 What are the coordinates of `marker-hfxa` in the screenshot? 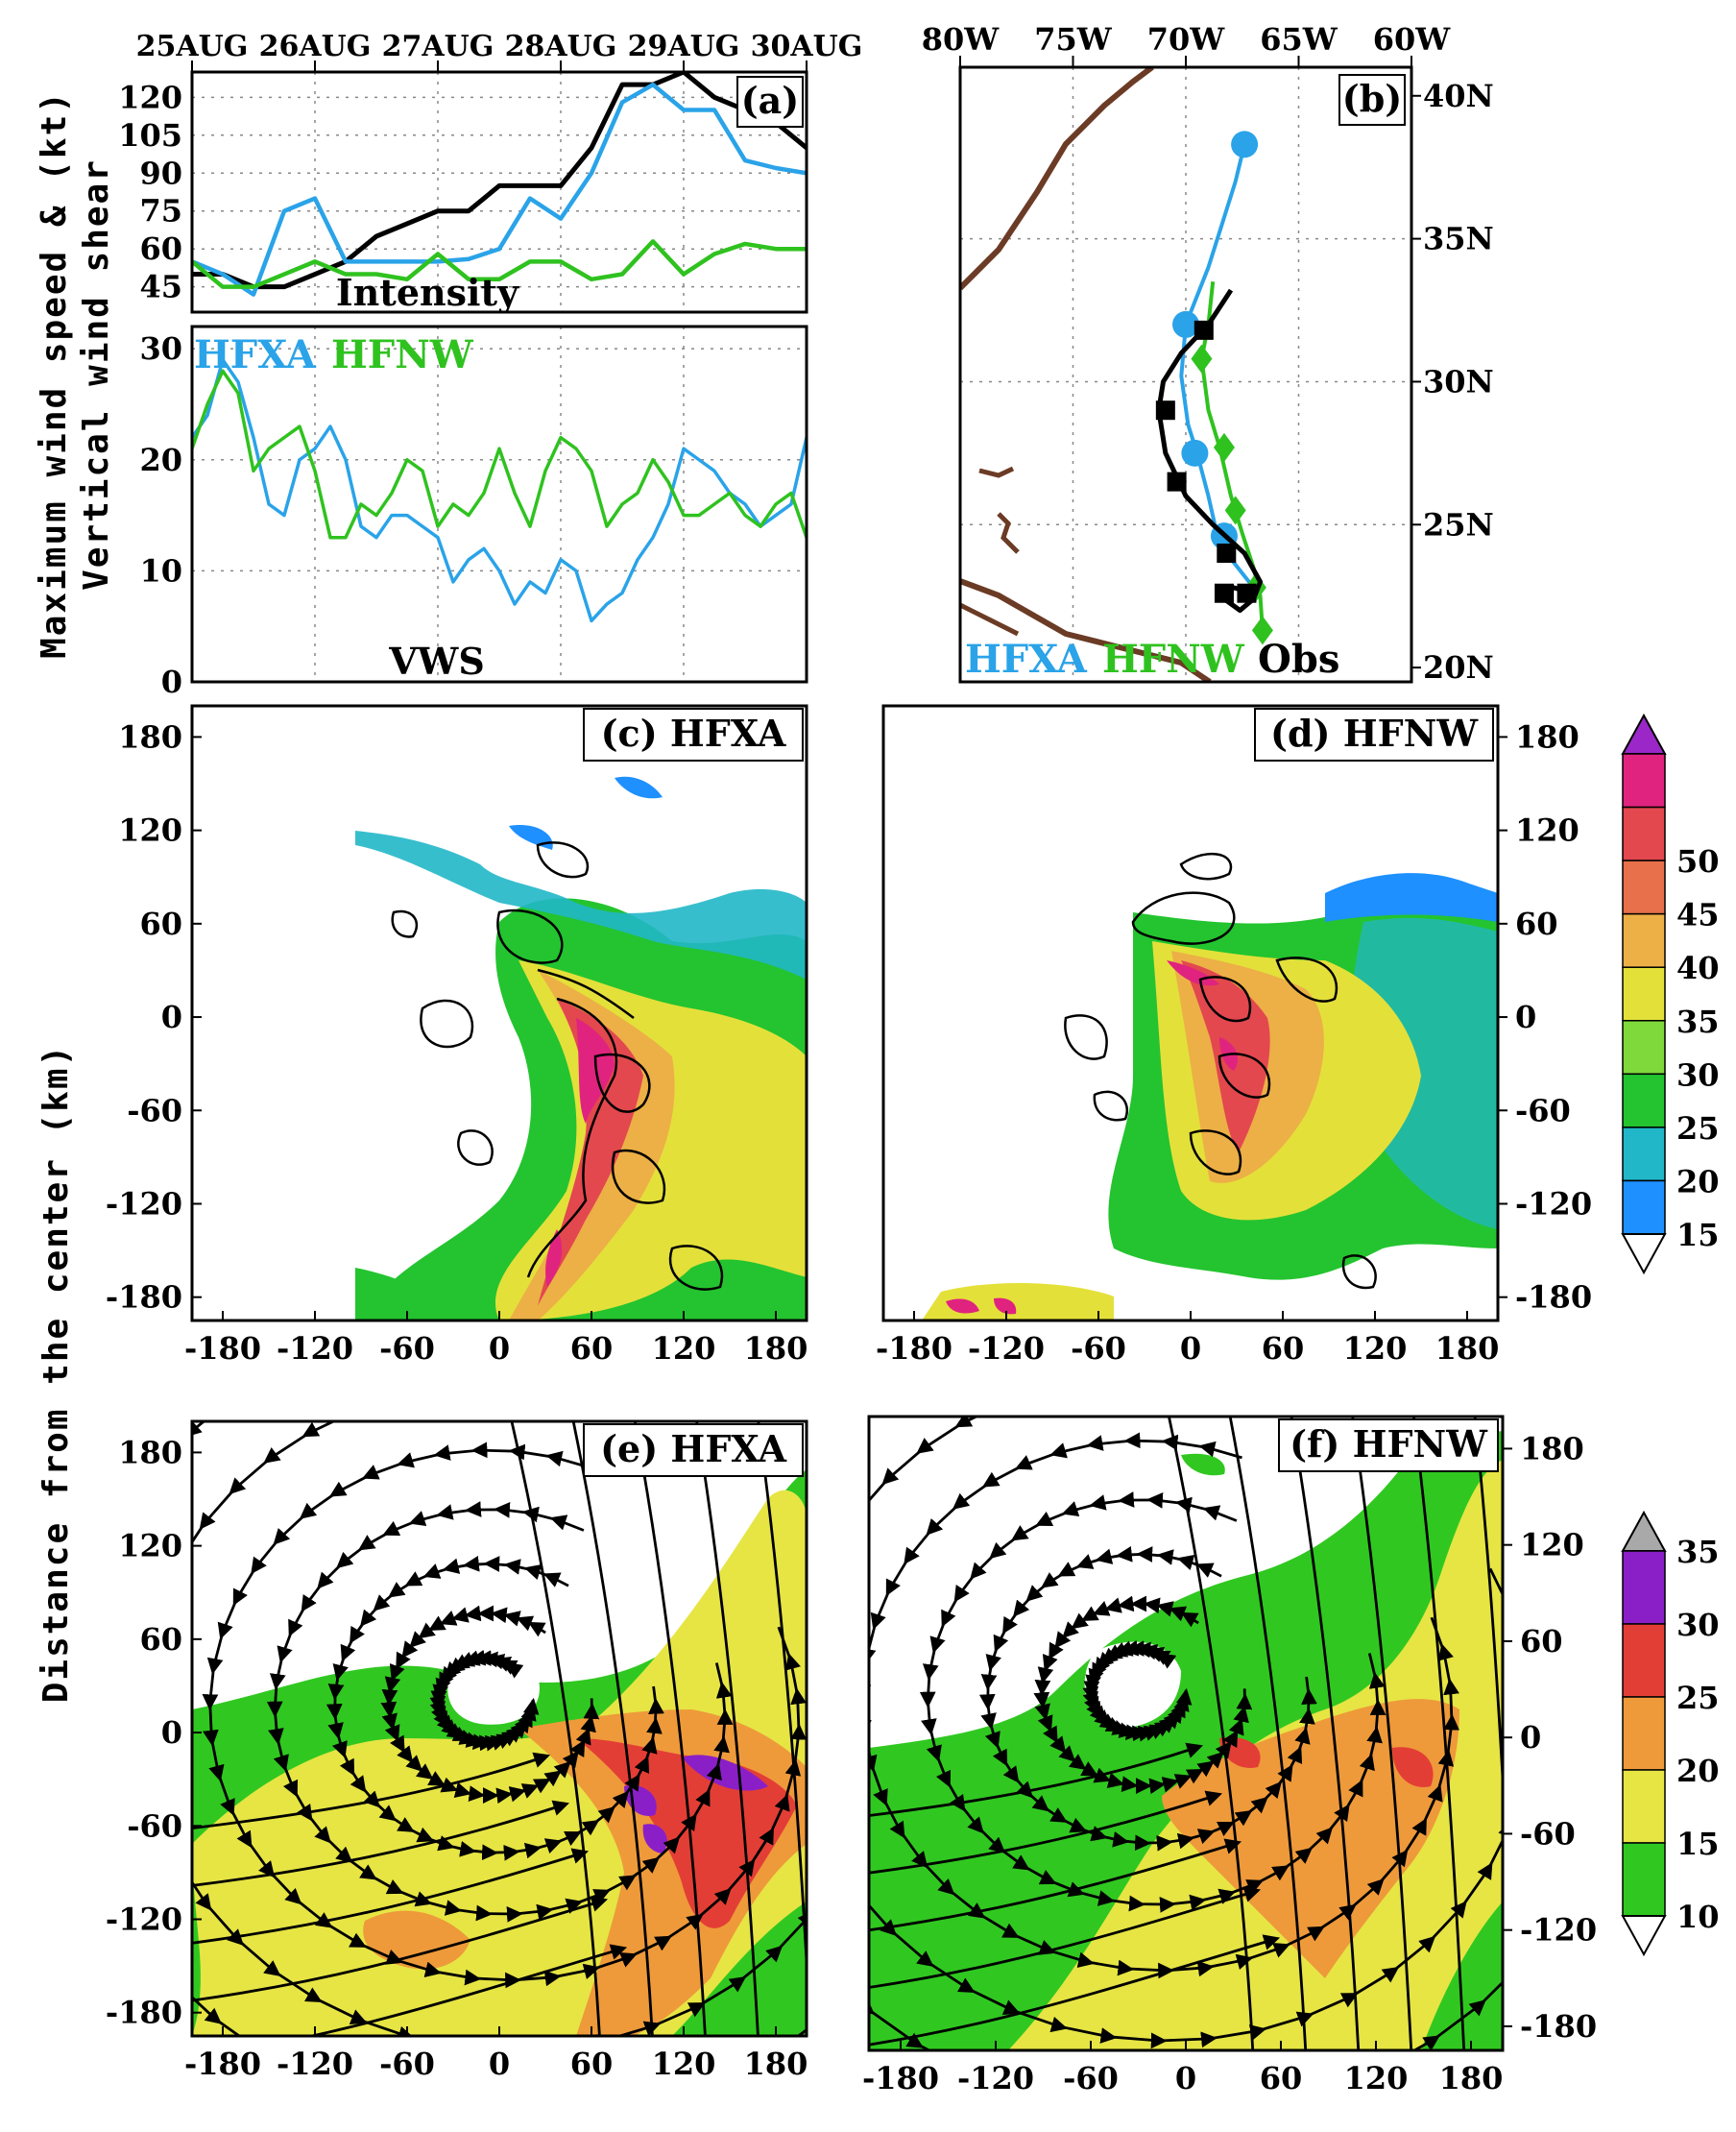 It's located at (1185, 324).